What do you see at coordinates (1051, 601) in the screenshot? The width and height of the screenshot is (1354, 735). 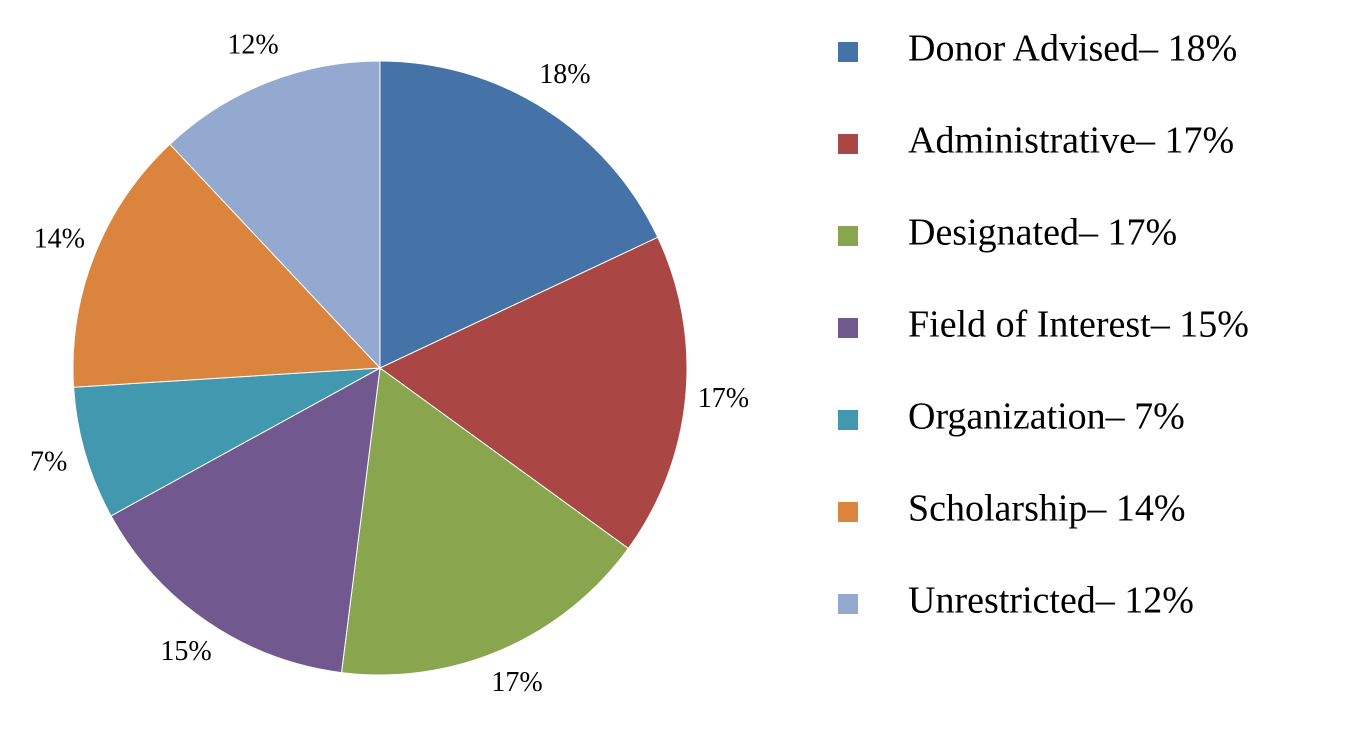 I see `legend-label: Unrestricted– 12%` at bounding box center [1051, 601].